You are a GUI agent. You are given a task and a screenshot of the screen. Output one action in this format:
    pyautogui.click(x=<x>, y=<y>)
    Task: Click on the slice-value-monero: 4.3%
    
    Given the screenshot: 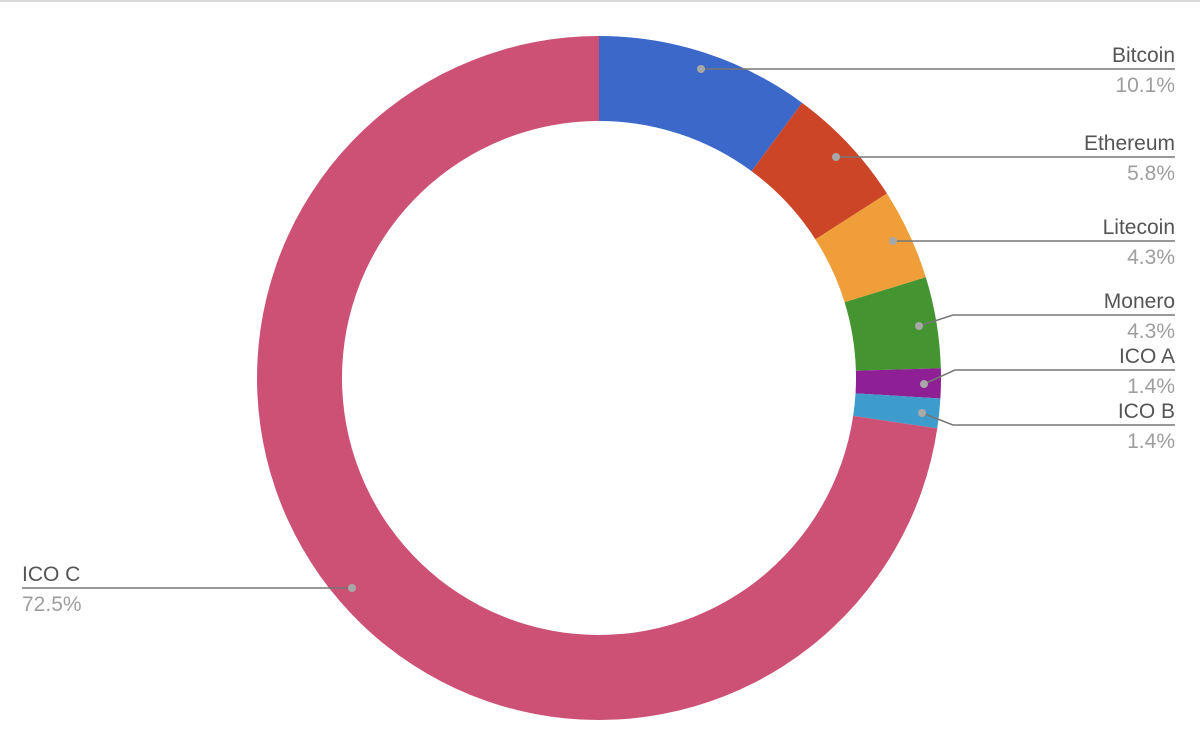 What is the action you would take?
    pyautogui.click(x=1151, y=331)
    